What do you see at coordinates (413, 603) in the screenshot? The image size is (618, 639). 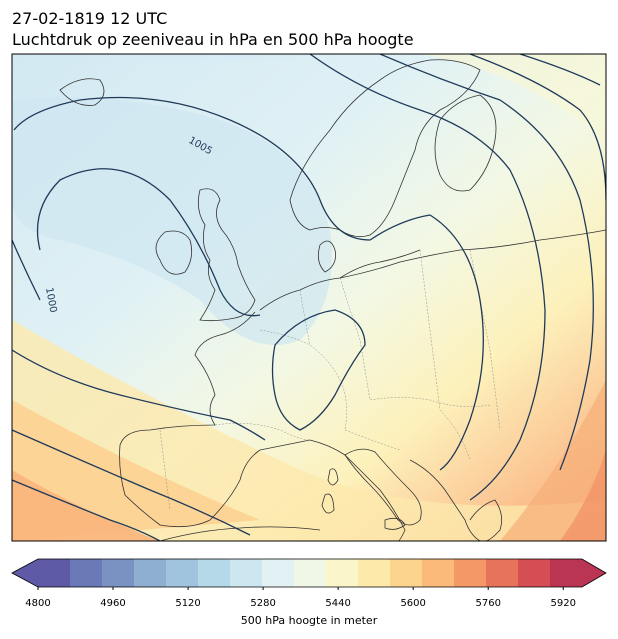 I see `colorbar-tick-label: 5600` at bounding box center [413, 603].